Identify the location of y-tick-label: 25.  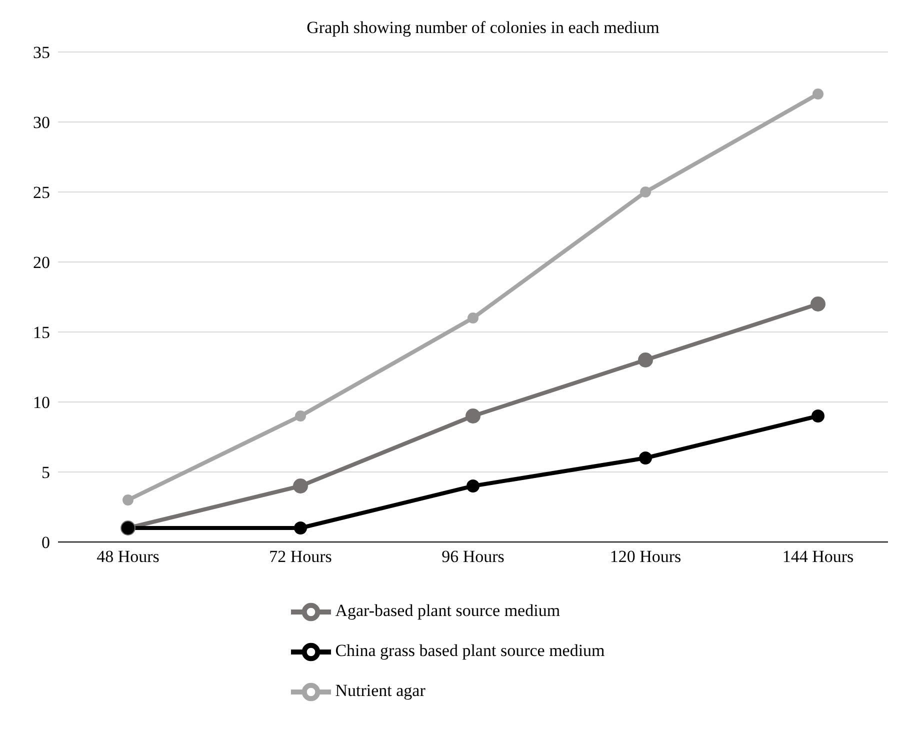
(41, 192).